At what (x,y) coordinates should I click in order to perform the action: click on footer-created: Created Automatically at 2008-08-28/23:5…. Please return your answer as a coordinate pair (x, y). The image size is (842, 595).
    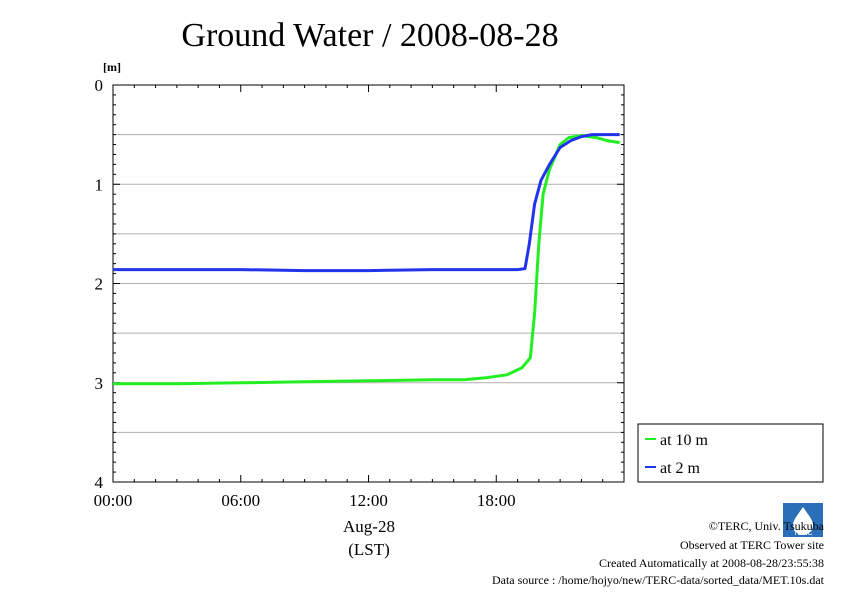
    Looking at the image, I should click on (711, 563).